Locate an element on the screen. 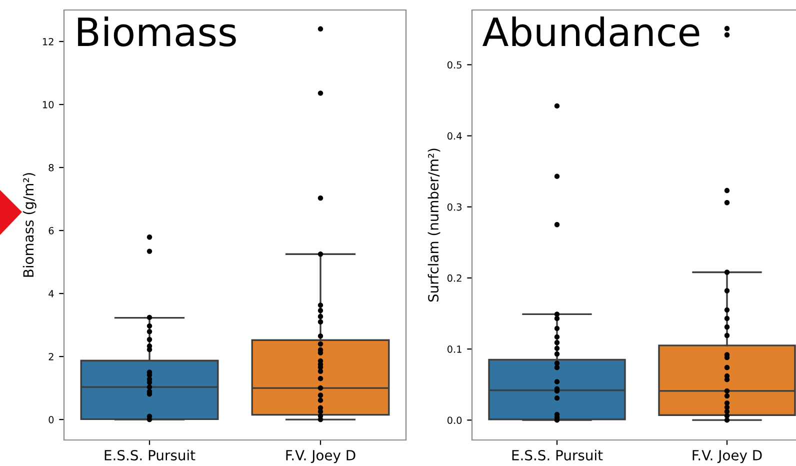  y-tick-label: 4 is located at coordinates (51, 294).